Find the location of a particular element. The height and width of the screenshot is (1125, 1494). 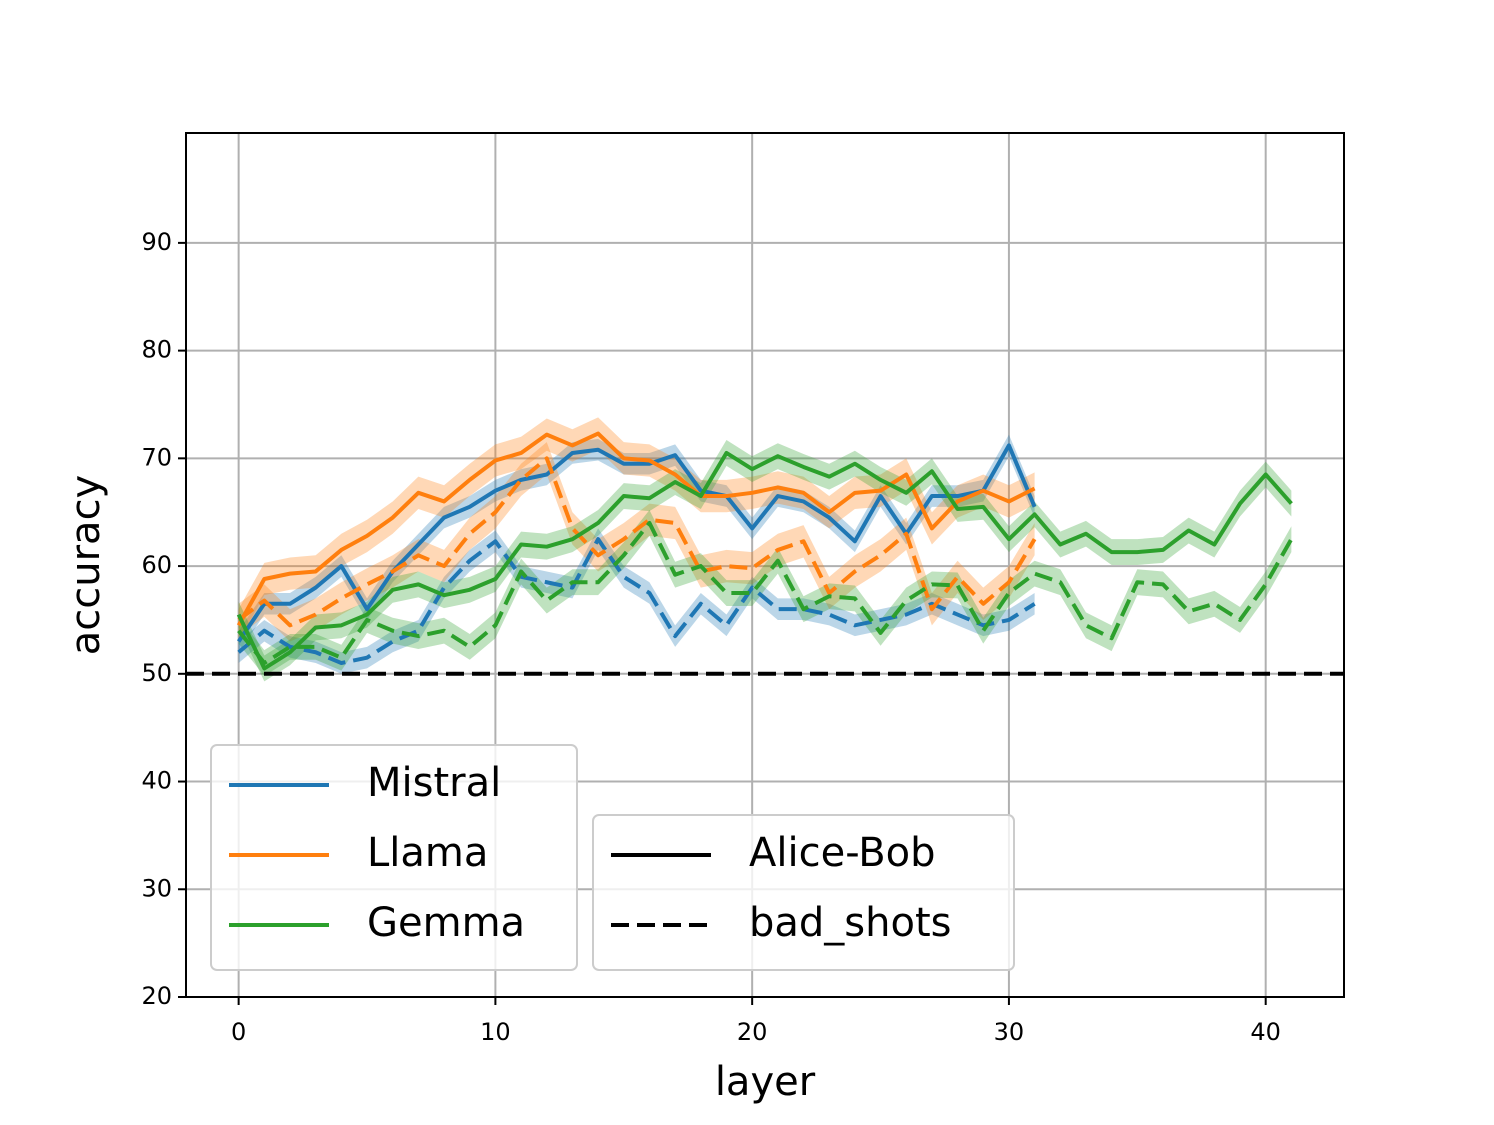

y-tick-label: 40 is located at coordinates (156, 781).